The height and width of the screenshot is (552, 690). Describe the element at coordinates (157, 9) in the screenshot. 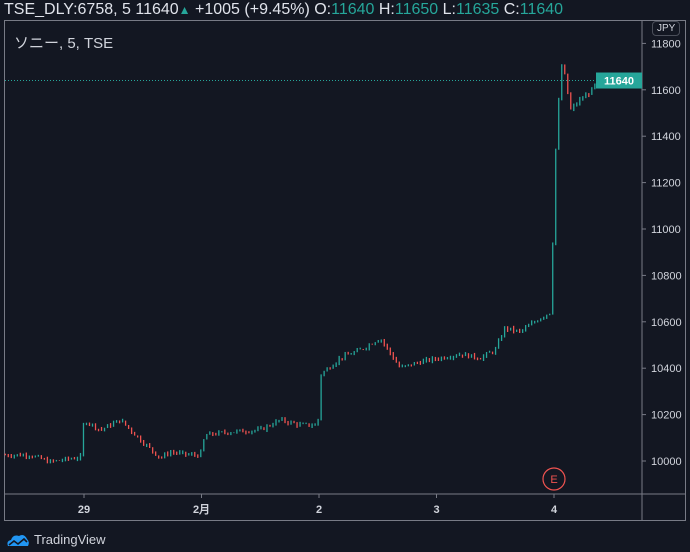

I see `last-price: 11640` at that location.